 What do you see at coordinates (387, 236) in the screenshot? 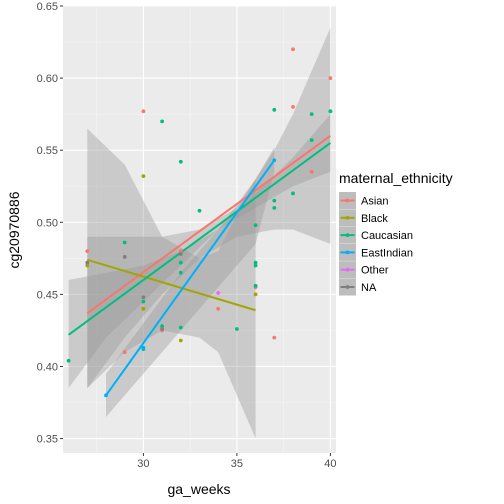
I see `legend-label-caucasian: Caucasian` at bounding box center [387, 236].